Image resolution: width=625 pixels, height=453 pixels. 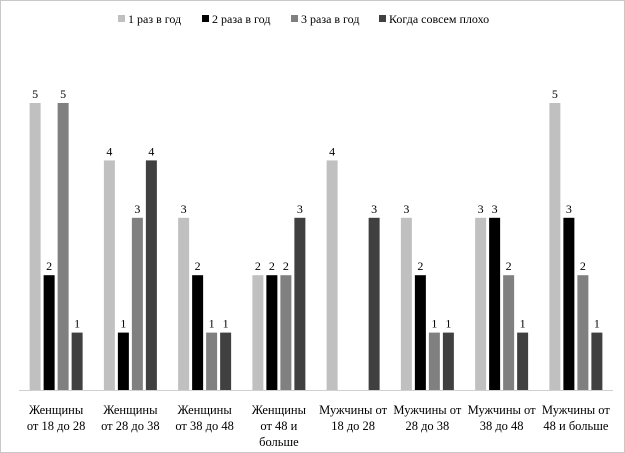 I want to click on value-label-1-1: 5, so click(x=35, y=94).